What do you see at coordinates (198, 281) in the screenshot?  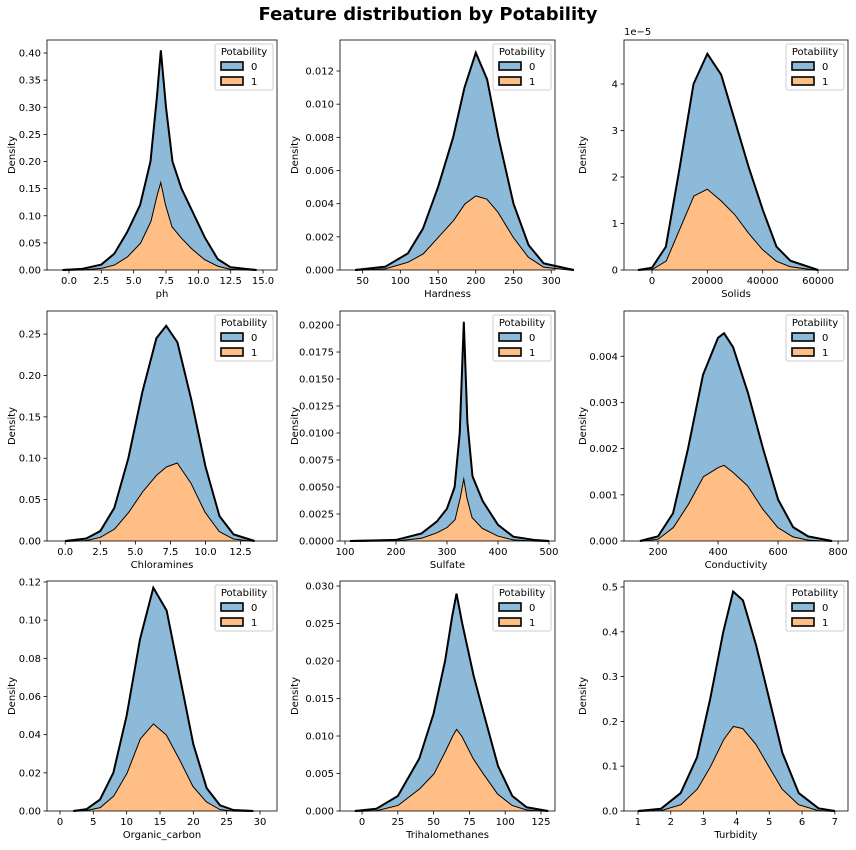 I see `x-tick-label: 10.0` at bounding box center [198, 281].